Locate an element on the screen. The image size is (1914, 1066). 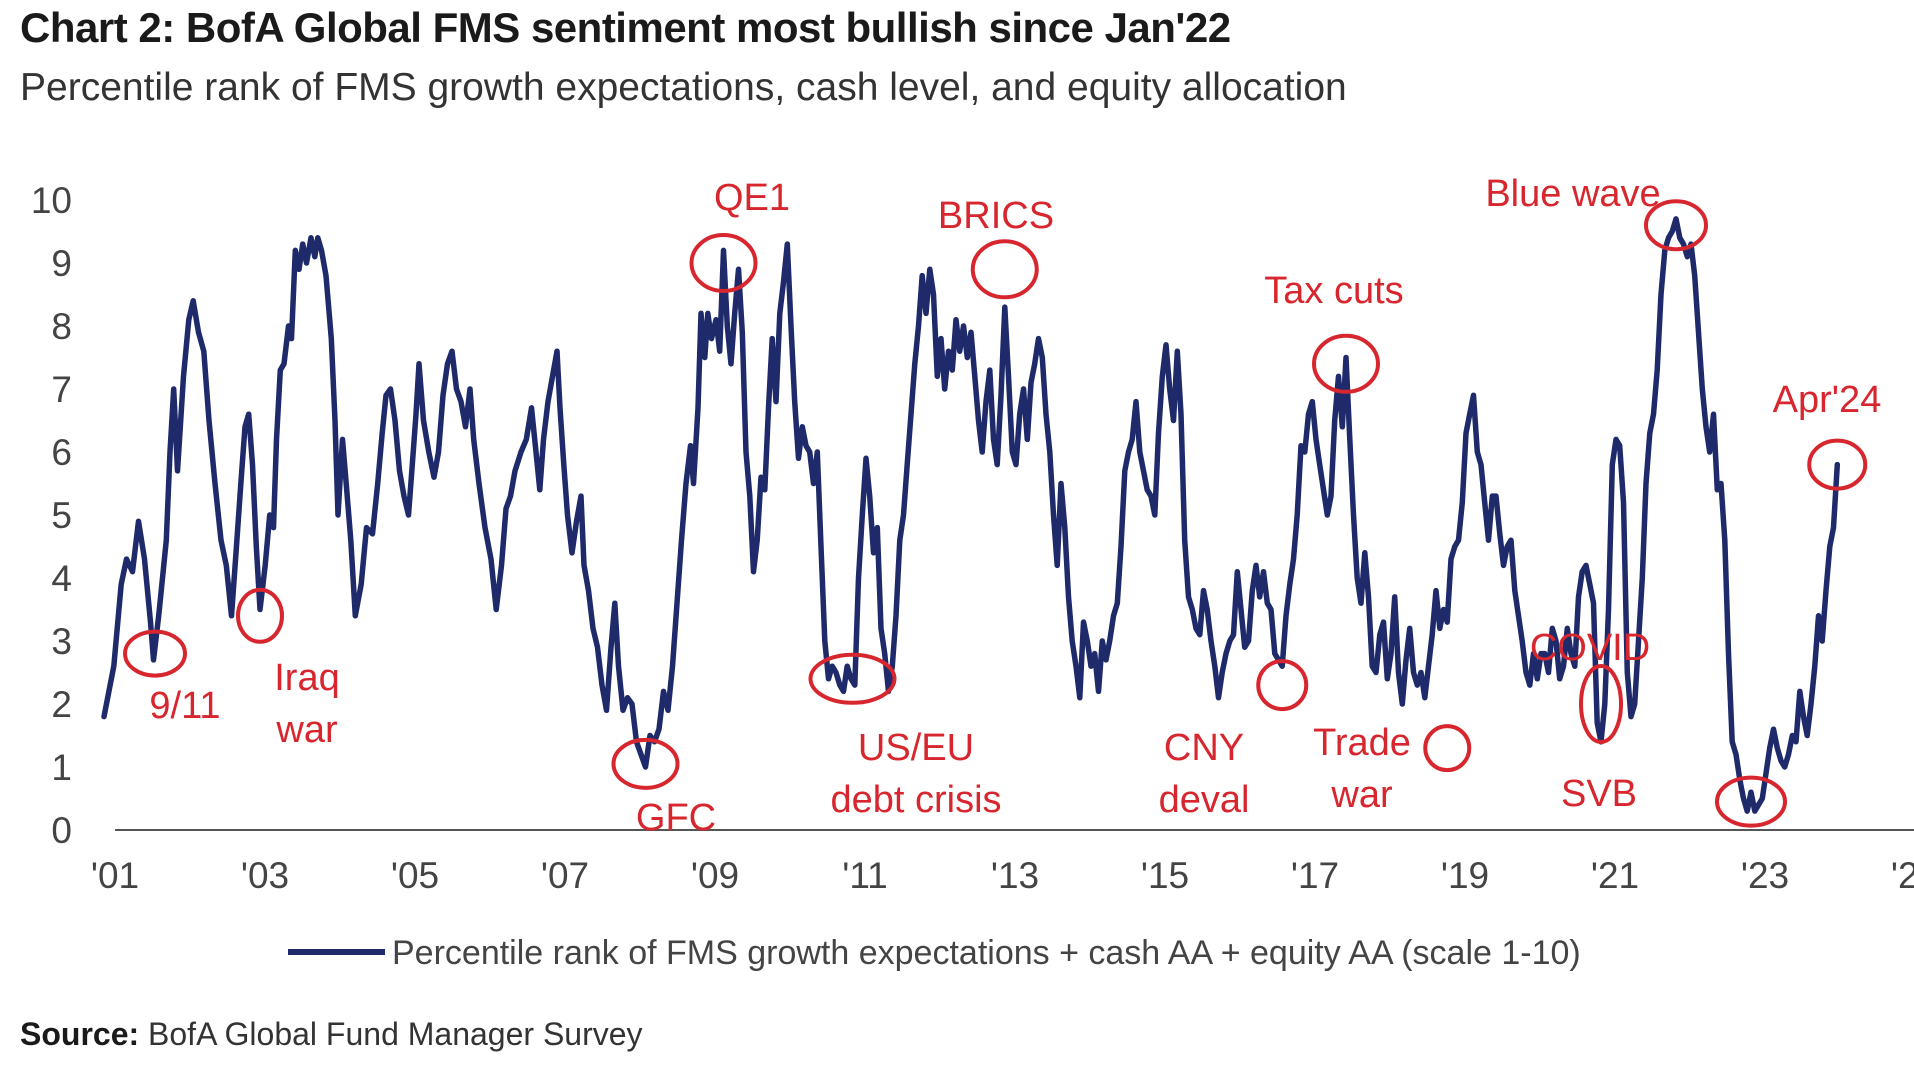
annotation-label-svb: SVB is located at coordinates (1599, 794).